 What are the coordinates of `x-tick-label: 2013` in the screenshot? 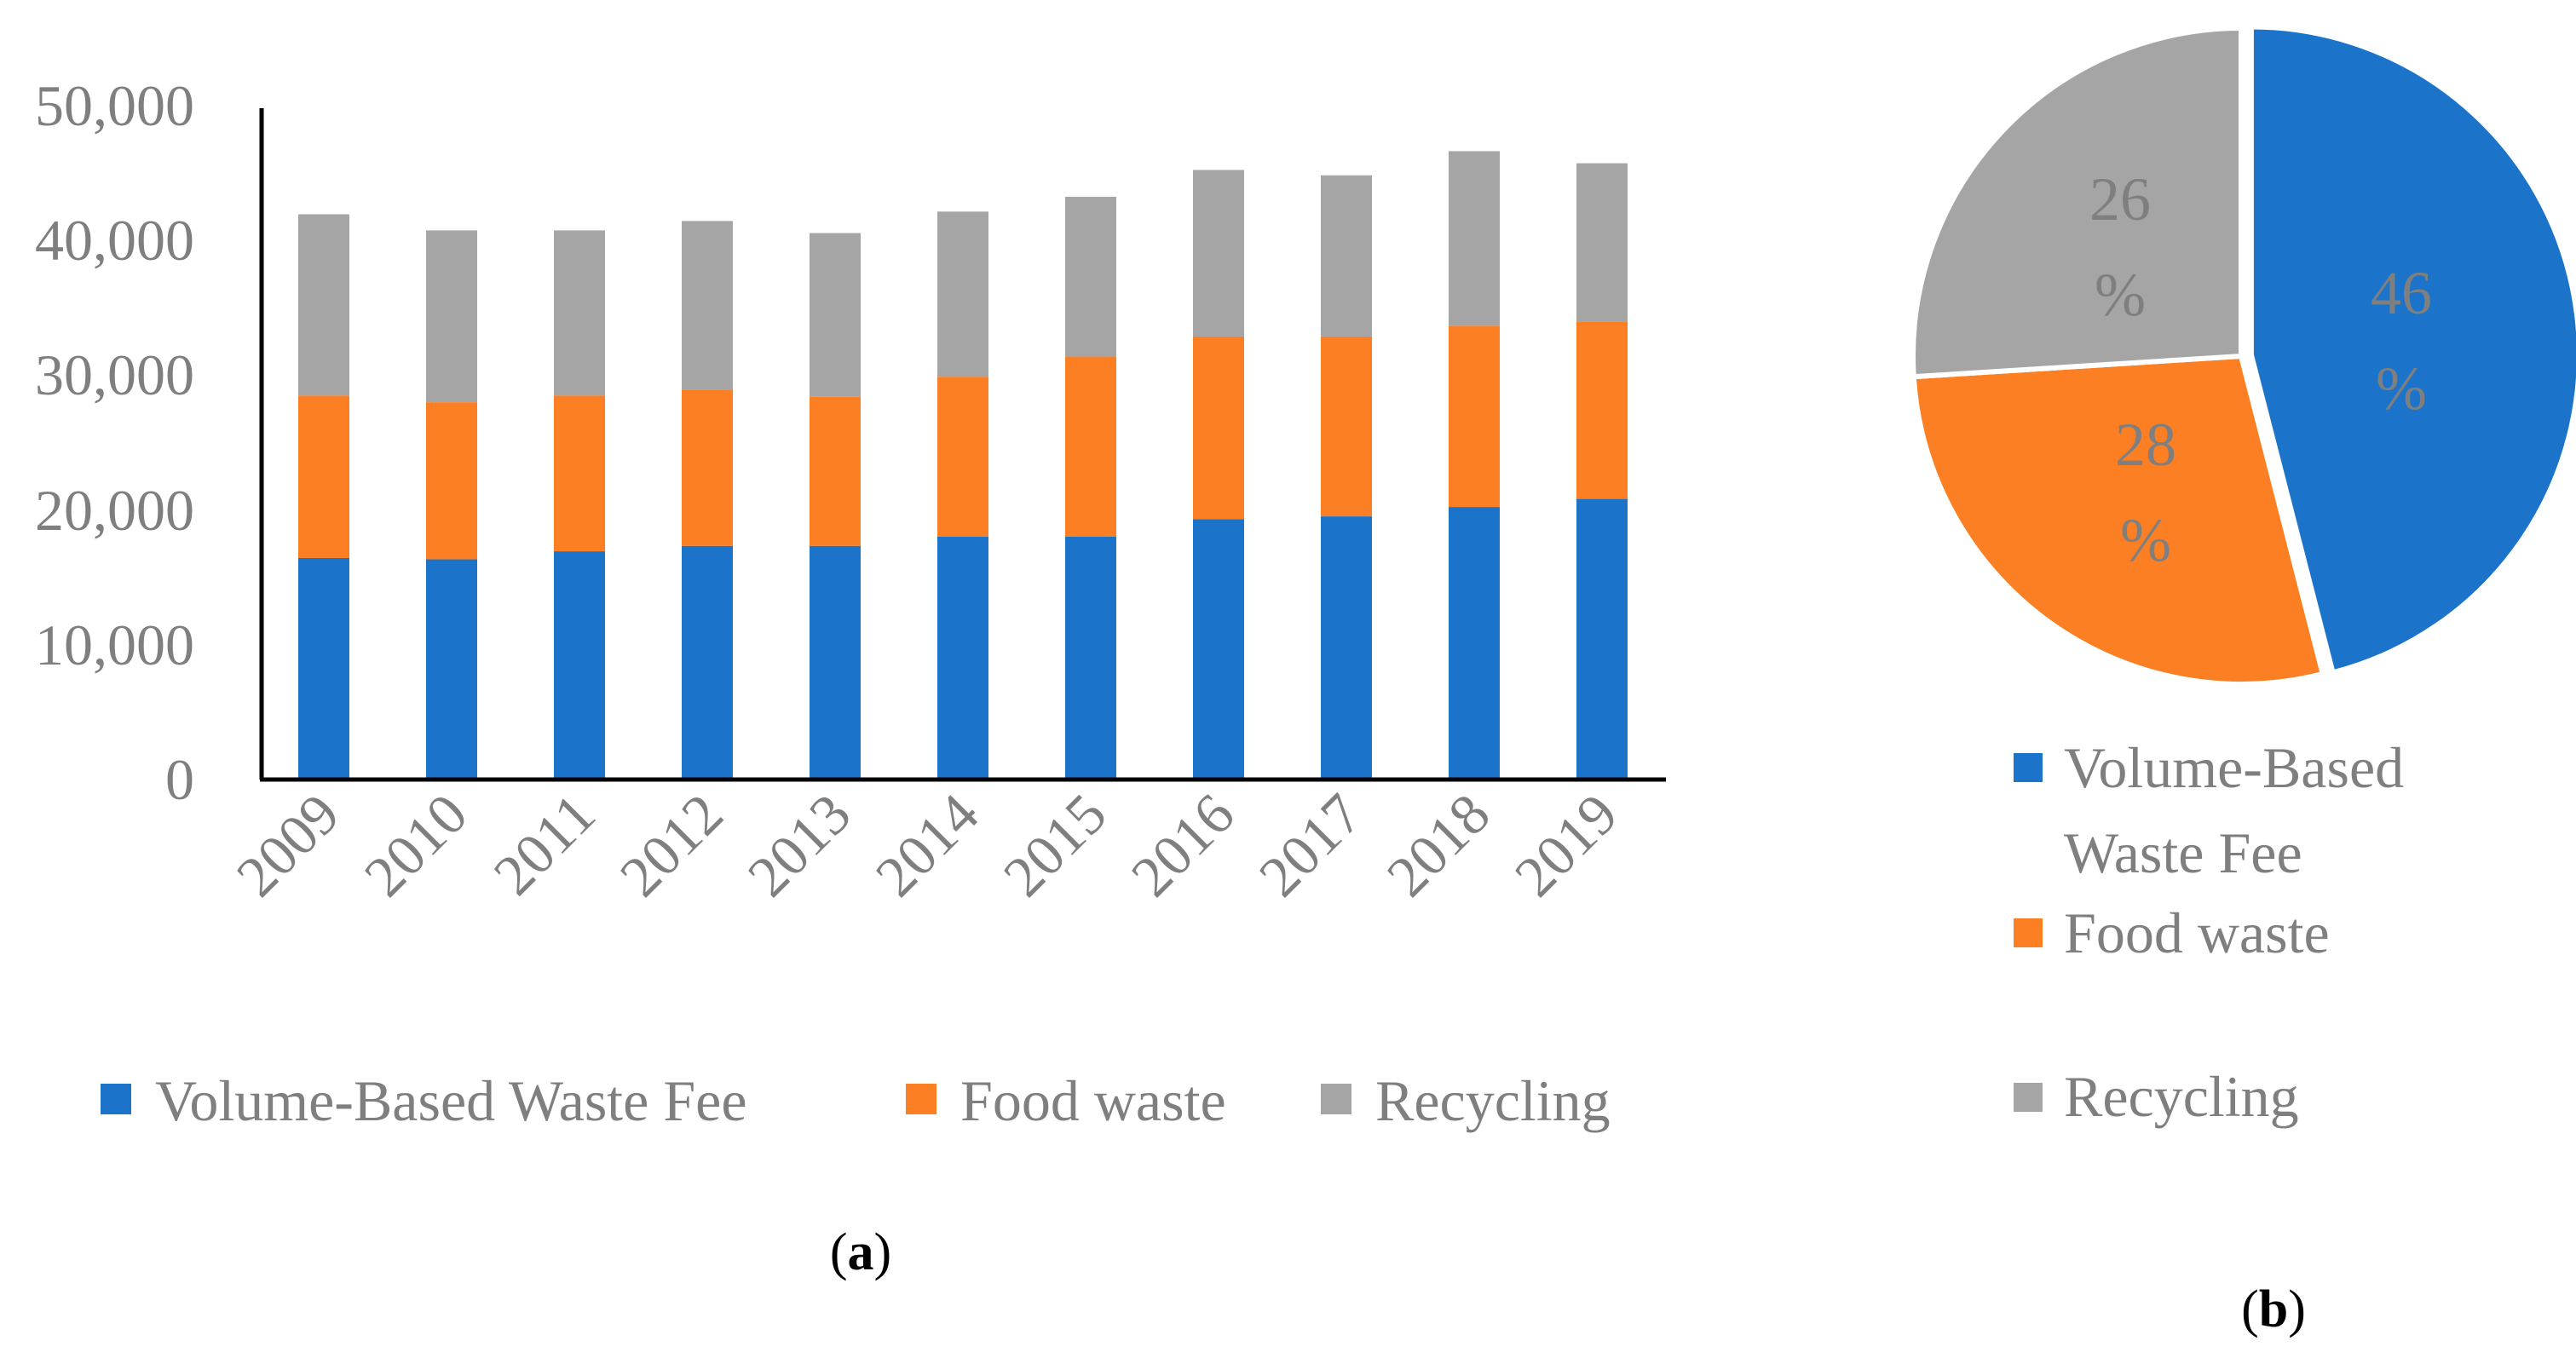 It's located at (799, 845).